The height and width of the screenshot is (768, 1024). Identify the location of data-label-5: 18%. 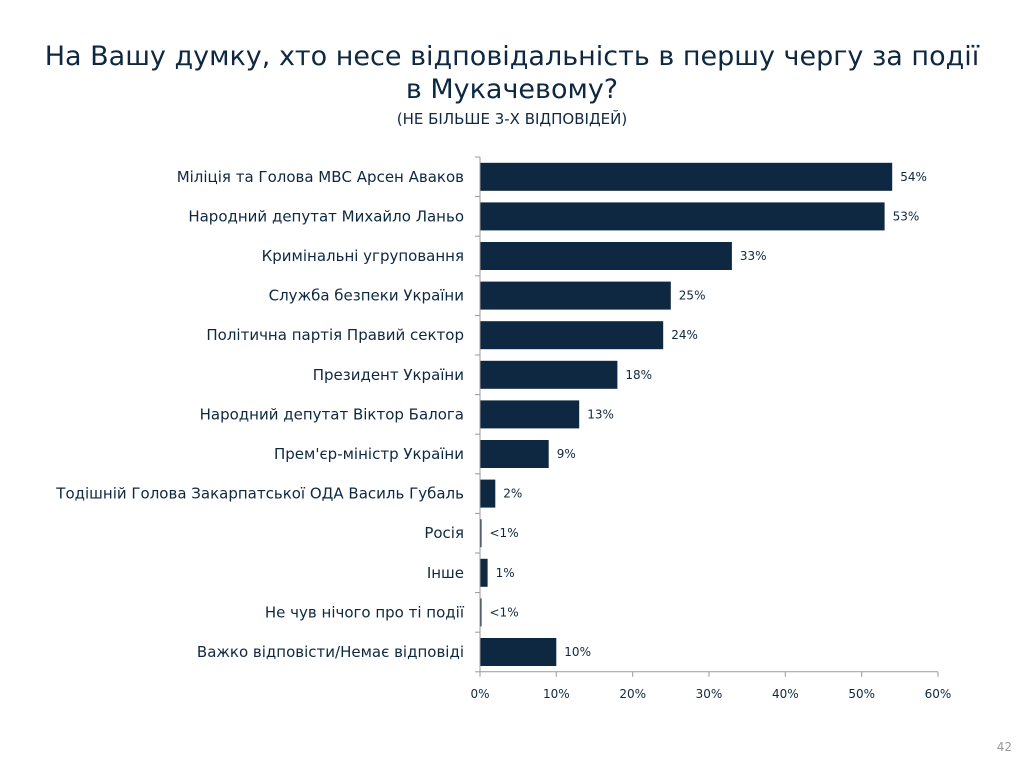
(638, 375).